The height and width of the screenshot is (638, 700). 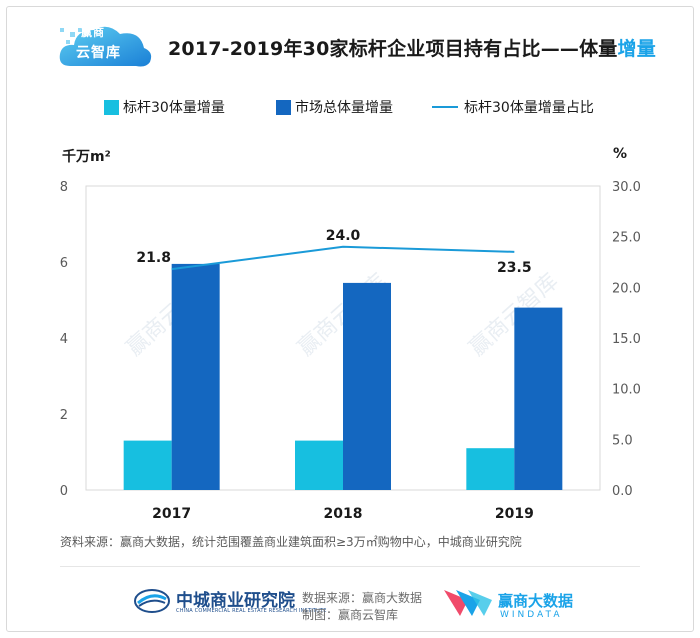 I want to click on x-tick-label: 2017, so click(x=171, y=514).